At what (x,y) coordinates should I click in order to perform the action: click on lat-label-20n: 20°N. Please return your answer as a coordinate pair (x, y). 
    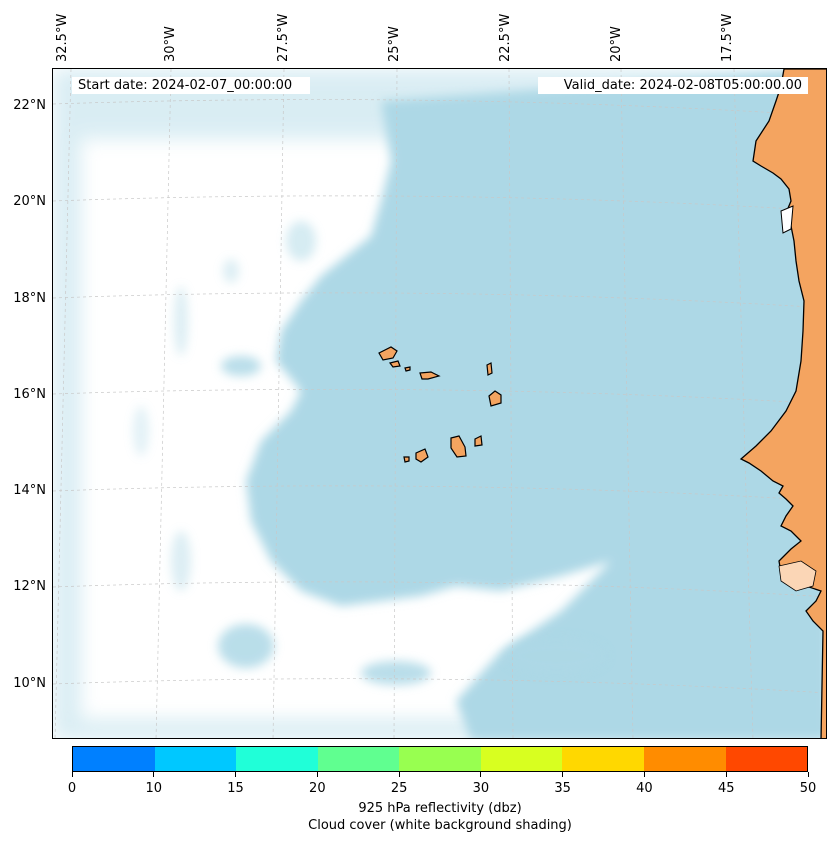
    Looking at the image, I should click on (29, 201).